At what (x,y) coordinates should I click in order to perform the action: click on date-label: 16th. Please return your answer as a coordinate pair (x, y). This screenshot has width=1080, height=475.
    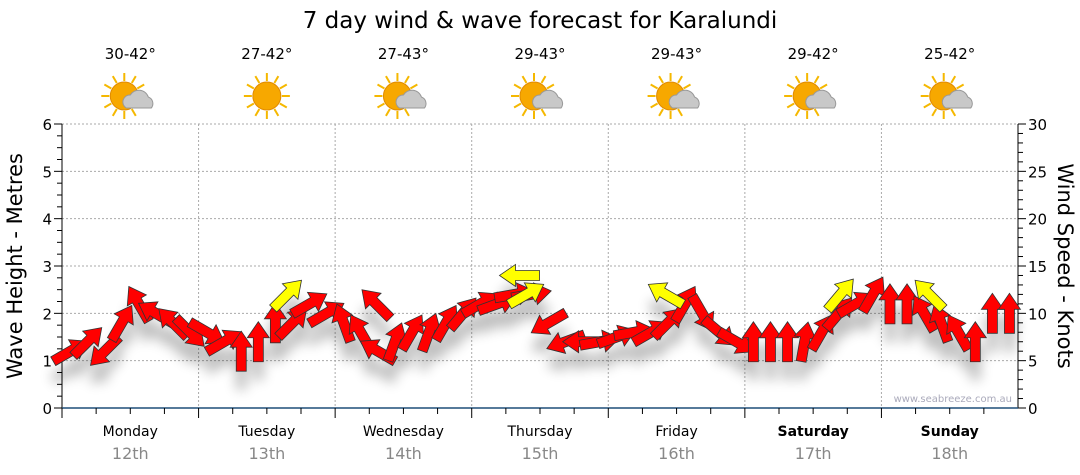
    Looking at the image, I should click on (676, 453).